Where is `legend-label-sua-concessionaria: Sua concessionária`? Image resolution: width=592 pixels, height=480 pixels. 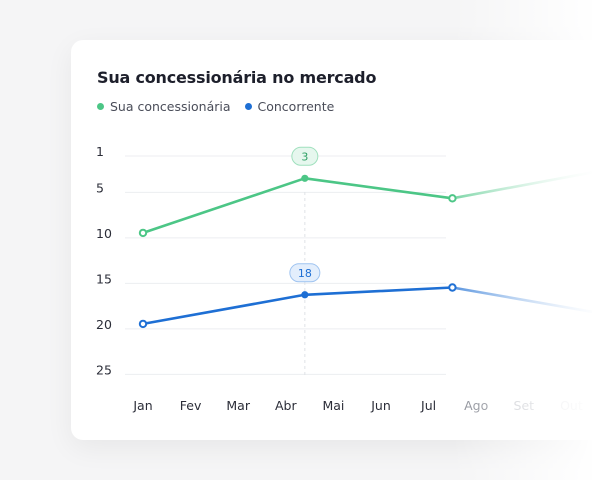 legend-label-sua-concessionaria: Sua concessionária is located at coordinates (170, 106).